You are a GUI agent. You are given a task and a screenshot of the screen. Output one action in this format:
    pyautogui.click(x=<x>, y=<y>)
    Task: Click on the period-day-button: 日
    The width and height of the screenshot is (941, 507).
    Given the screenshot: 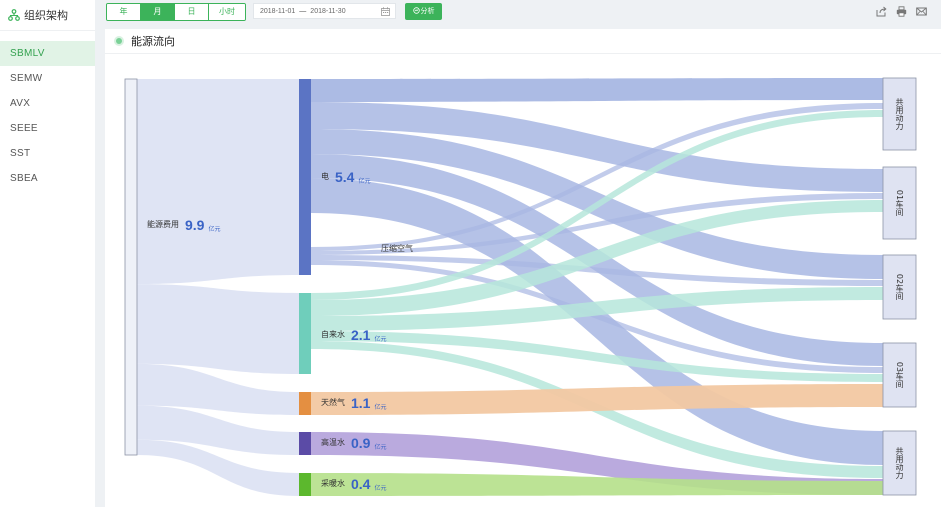 What is the action you would take?
    pyautogui.click(x=192, y=12)
    